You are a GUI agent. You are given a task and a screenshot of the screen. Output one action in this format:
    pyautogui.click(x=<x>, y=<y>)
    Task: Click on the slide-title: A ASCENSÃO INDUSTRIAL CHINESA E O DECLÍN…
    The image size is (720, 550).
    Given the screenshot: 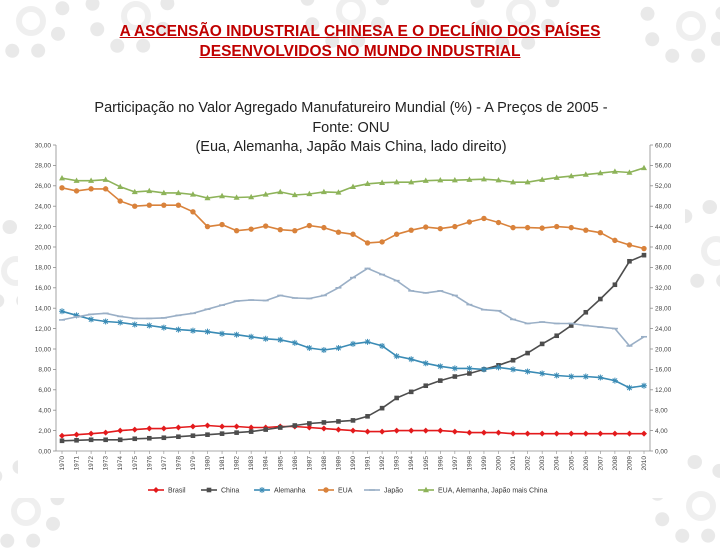 What is the action you would take?
    pyautogui.click(x=360, y=42)
    